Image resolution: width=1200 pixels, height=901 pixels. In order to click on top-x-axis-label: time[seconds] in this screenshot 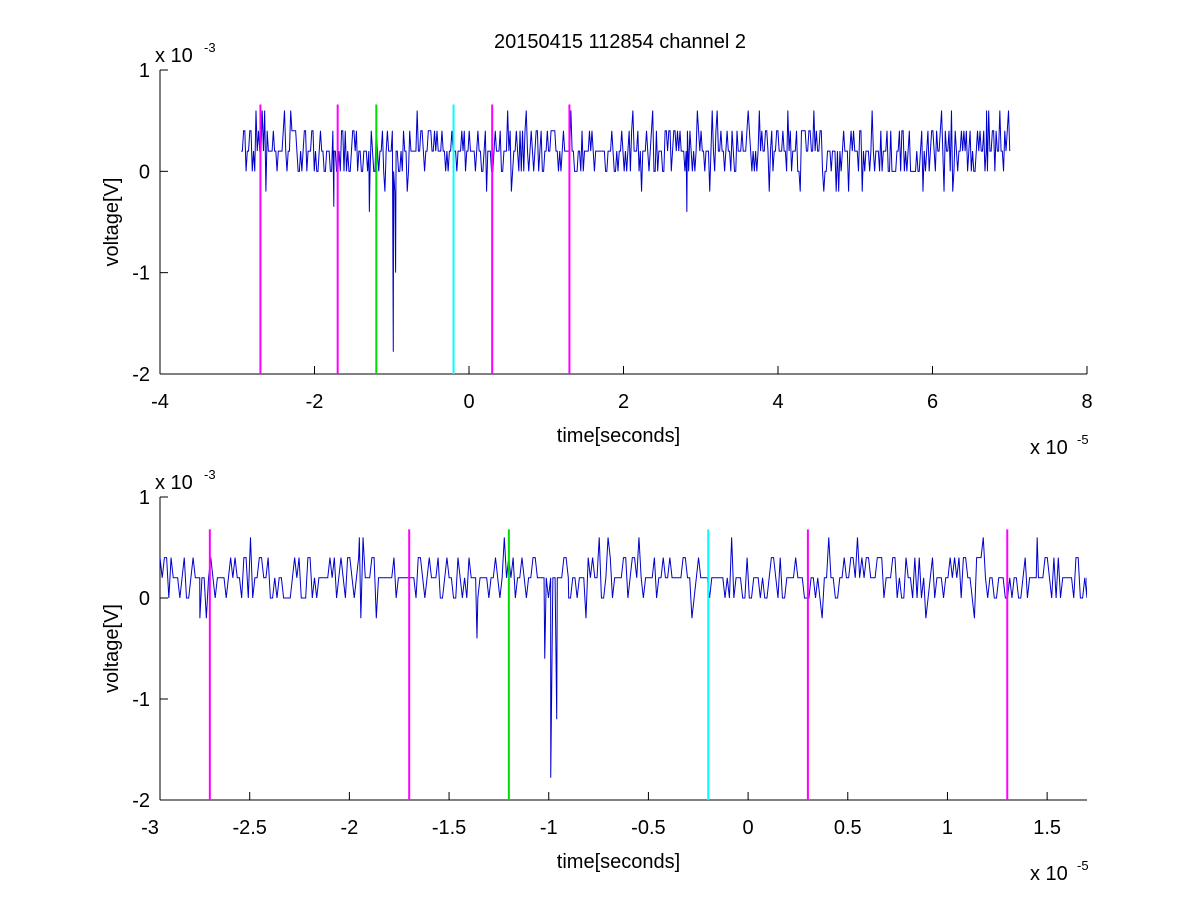, I will do `click(618, 436)`.